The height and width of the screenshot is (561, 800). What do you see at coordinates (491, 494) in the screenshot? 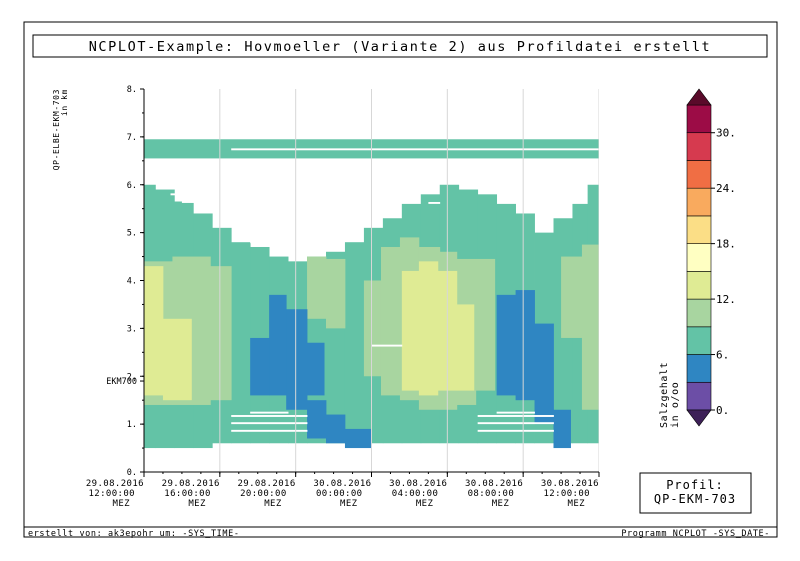
I see `x-tick-time: 08:00:00` at bounding box center [491, 494].